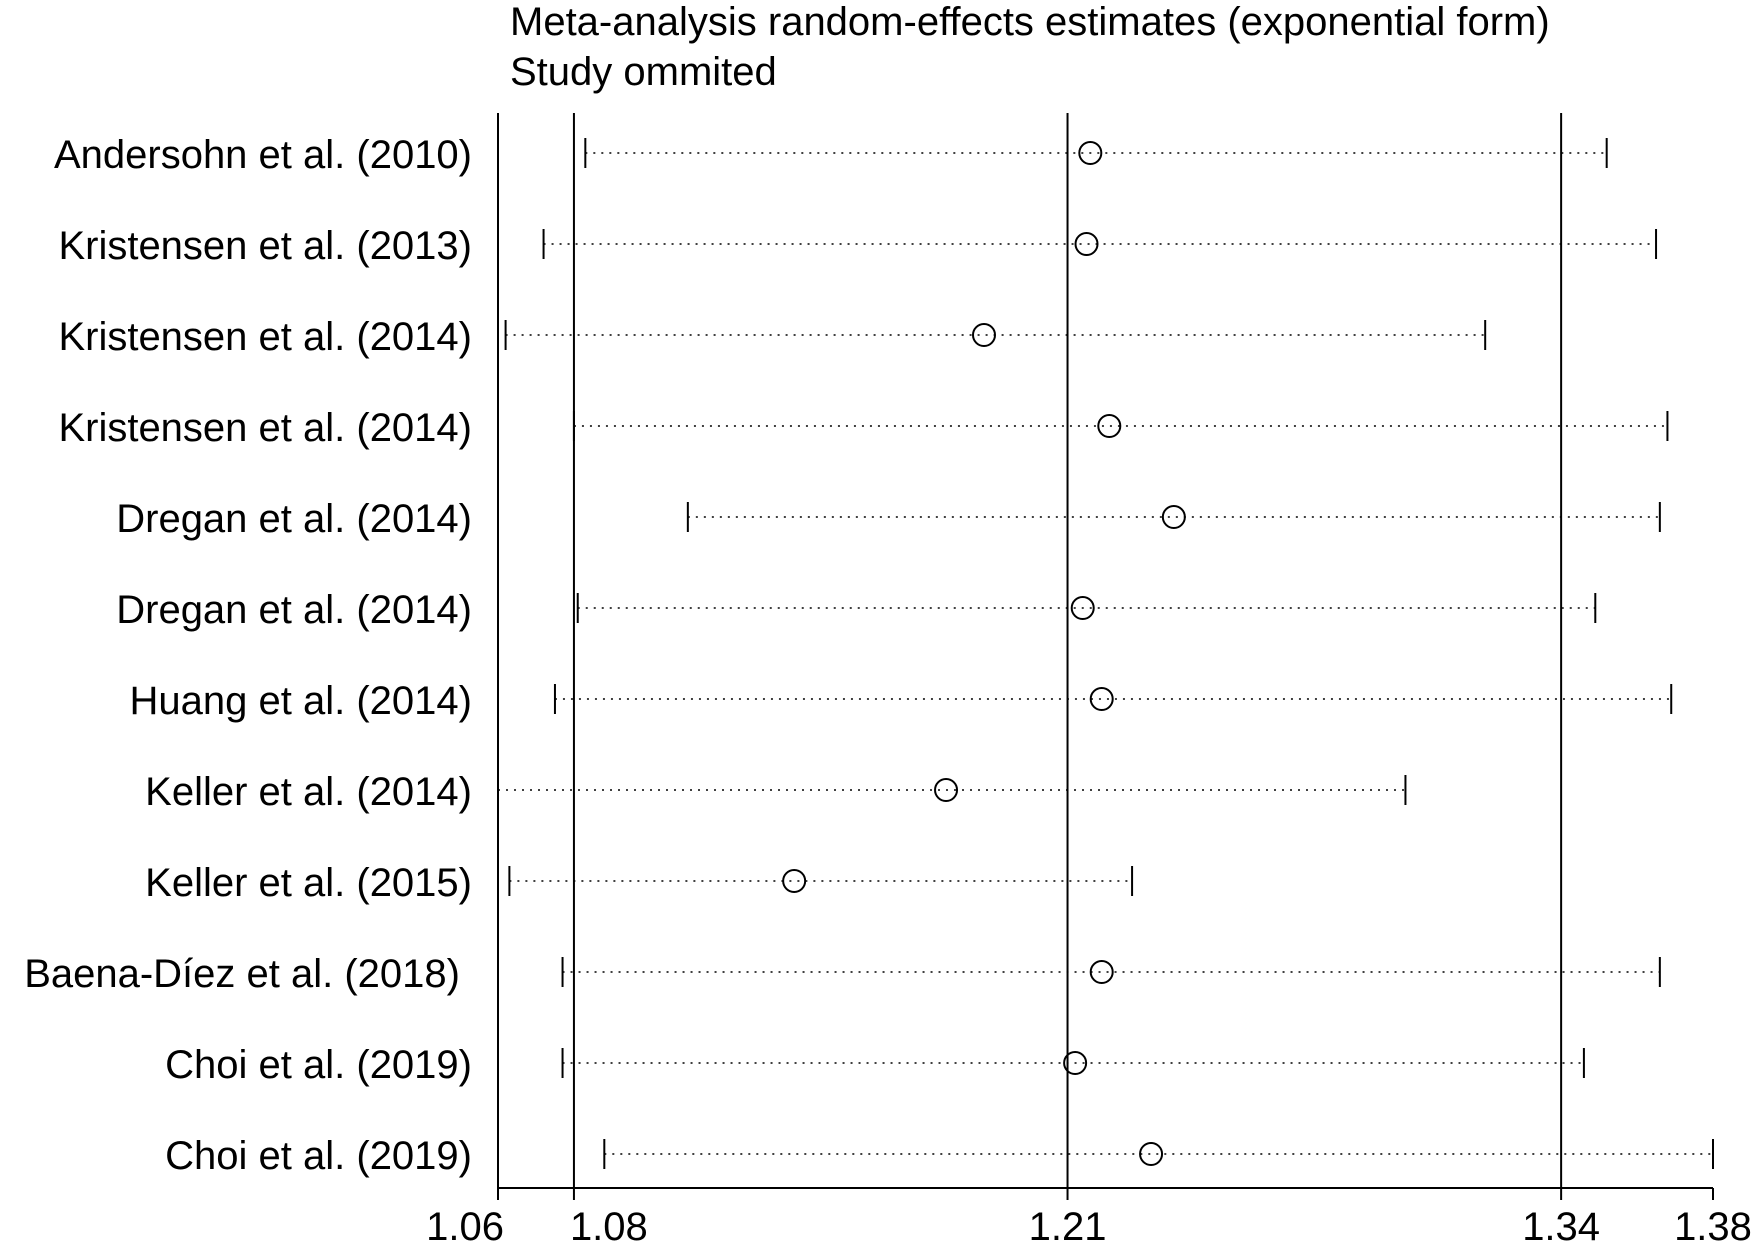 The height and width of the screenshot is (1248, 1762). I want to click on x-tick-label: 1.06, so click(465, 1226).